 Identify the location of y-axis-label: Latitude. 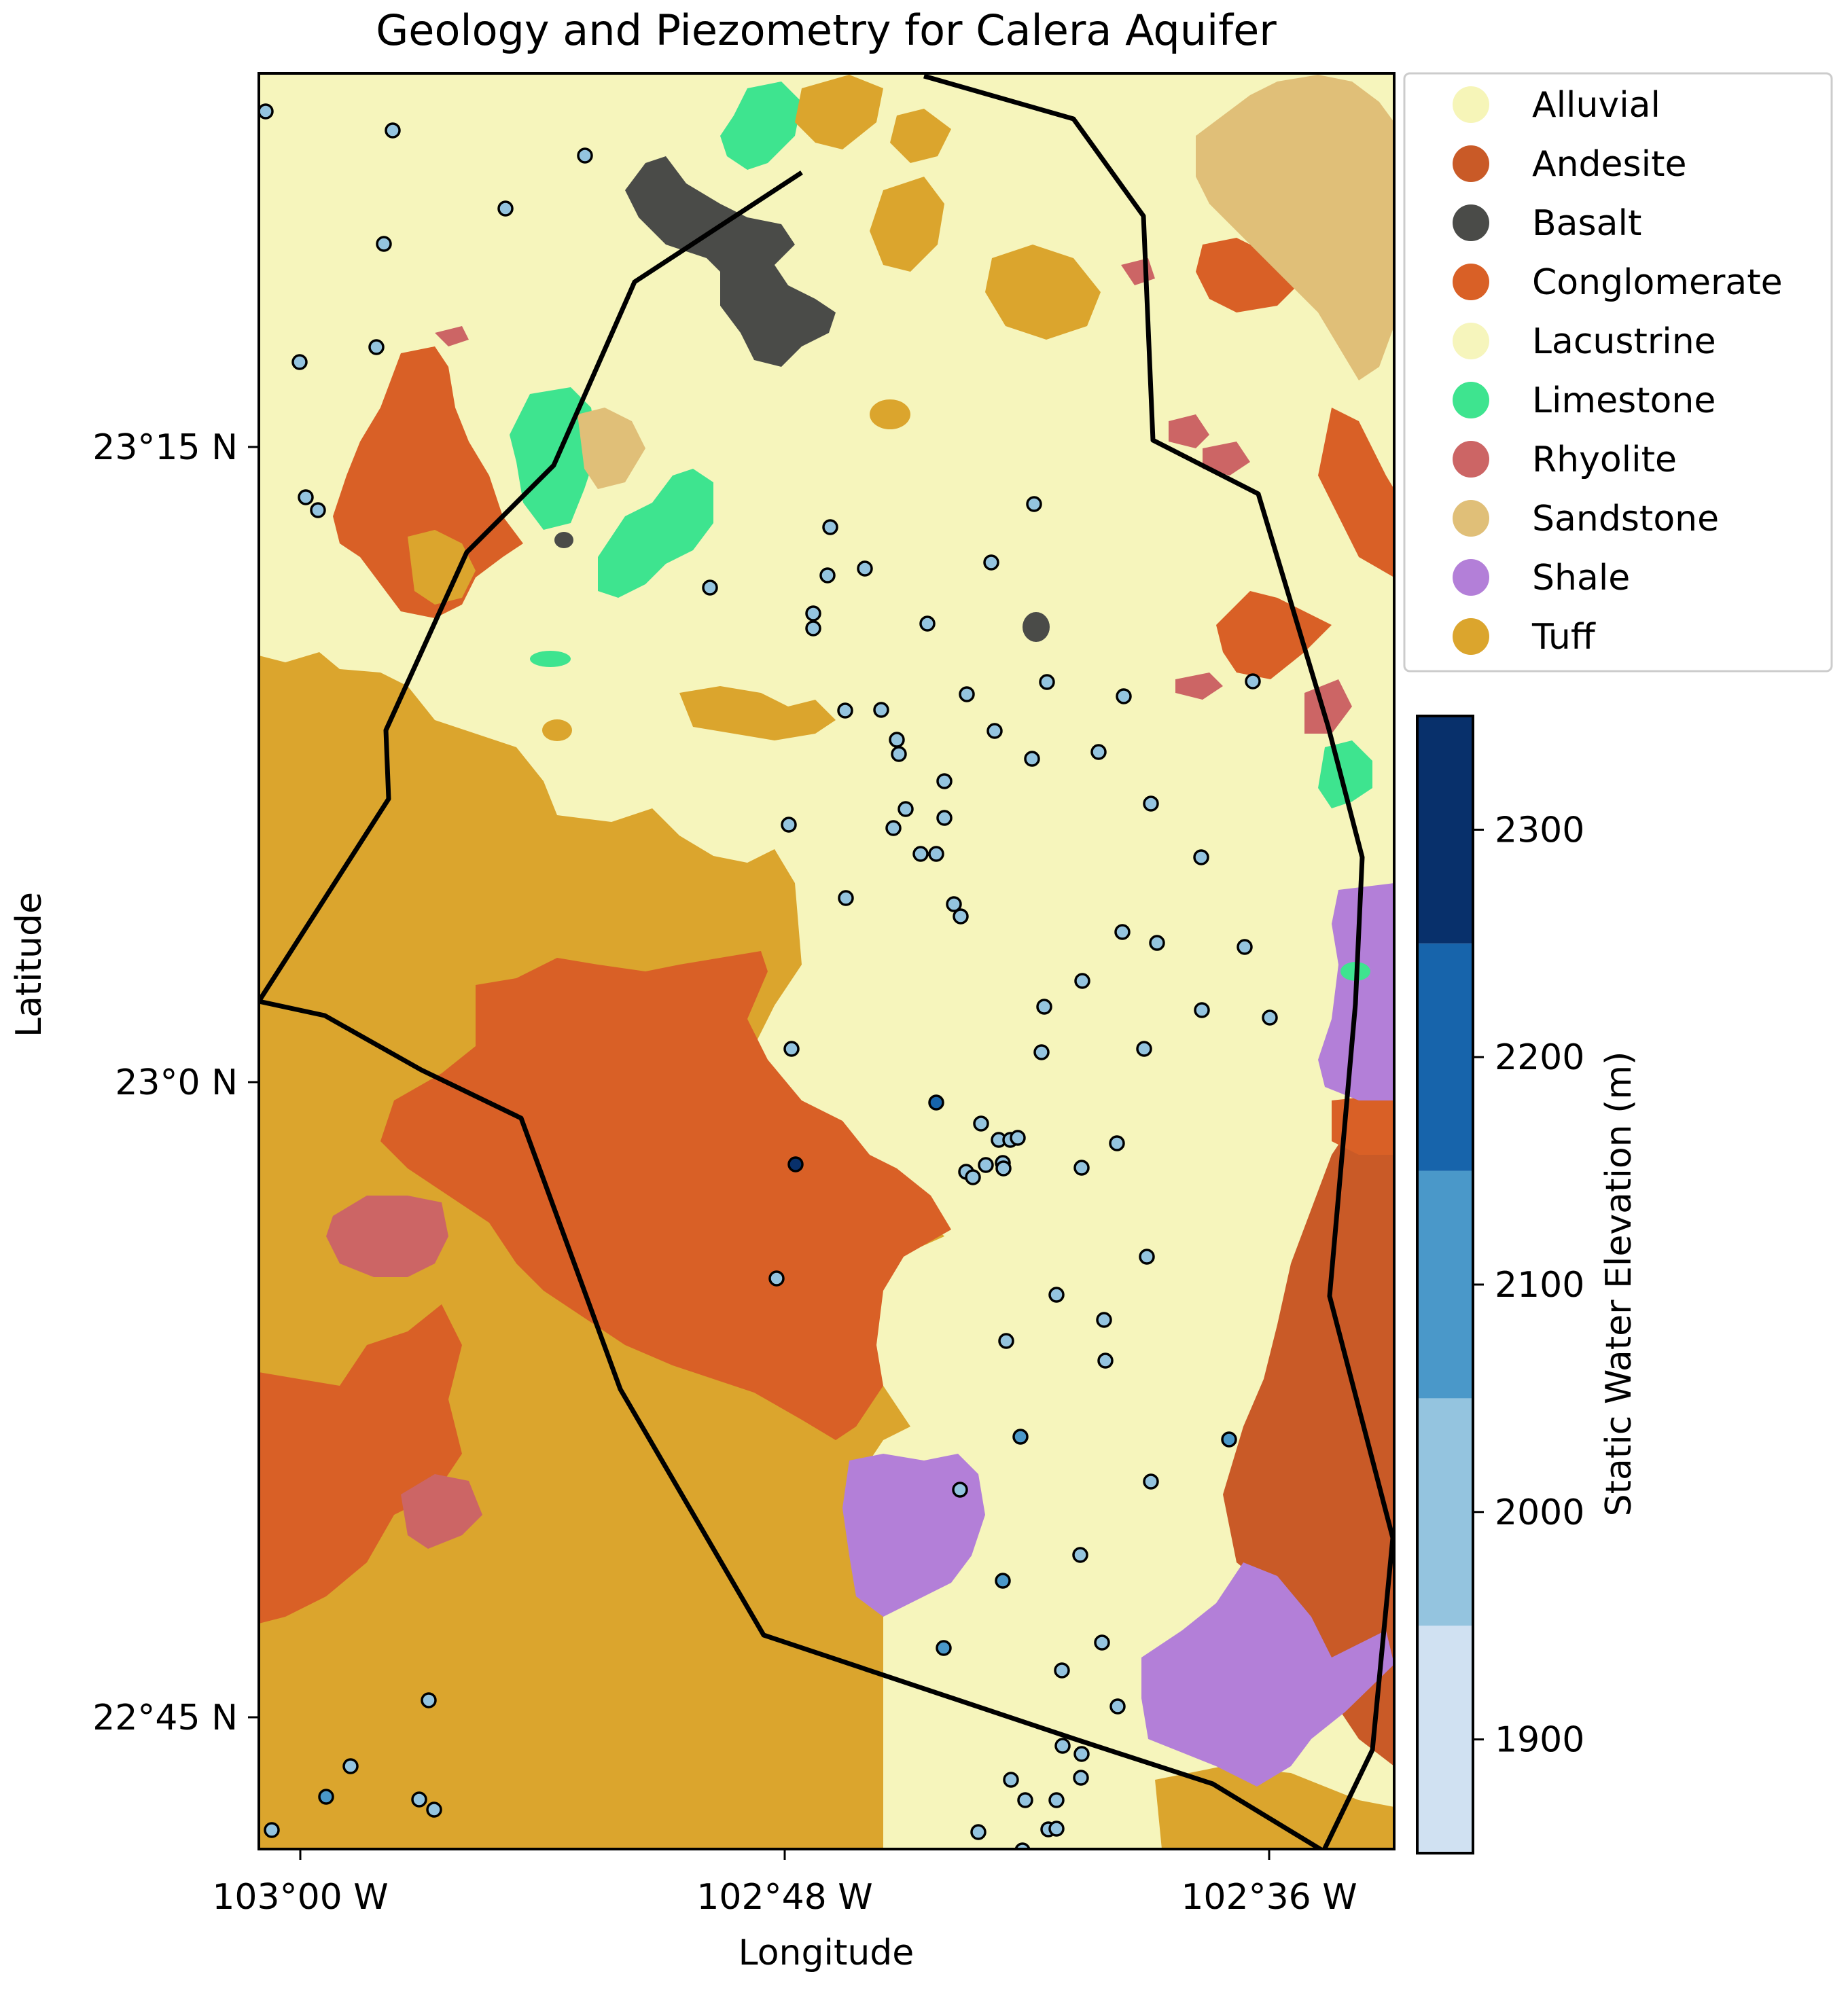
(29, 964).